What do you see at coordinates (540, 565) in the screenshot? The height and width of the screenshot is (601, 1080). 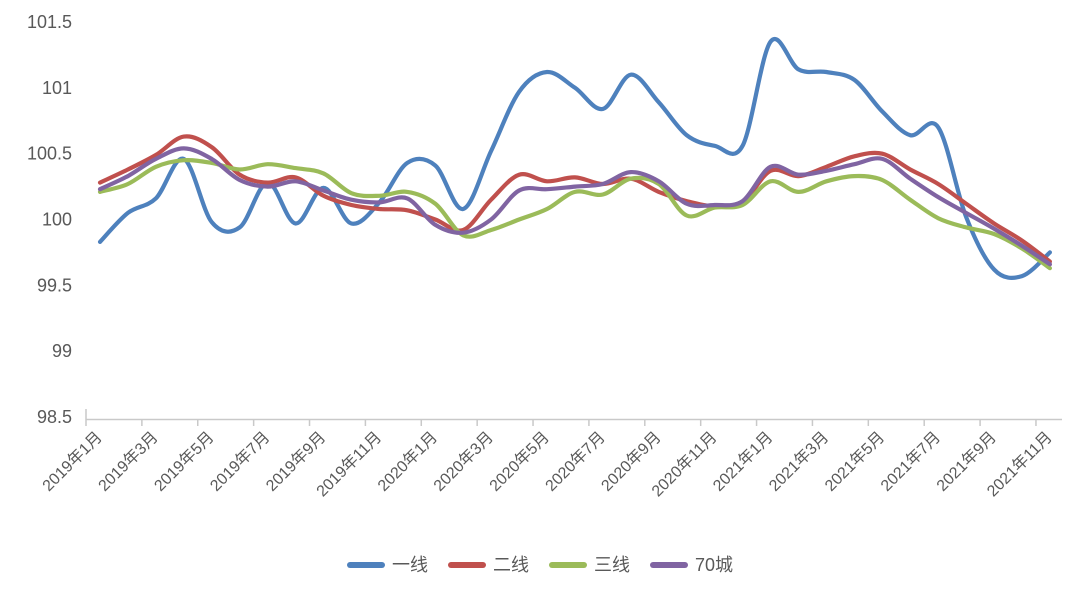 I see `legend: 一线 二线 三线 70城` at bounding box center [540, 565].